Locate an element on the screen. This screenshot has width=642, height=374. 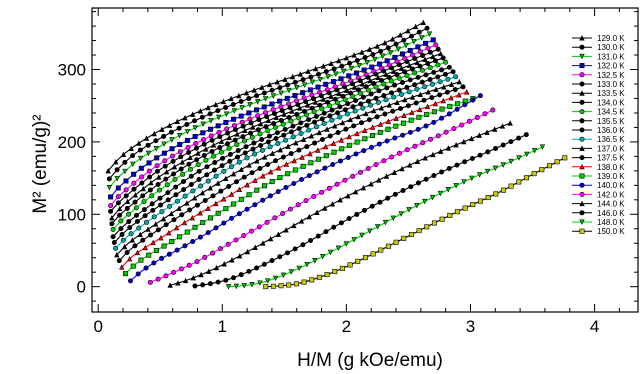
legend-item: 129.0 K is located at coordinates (598, 38).